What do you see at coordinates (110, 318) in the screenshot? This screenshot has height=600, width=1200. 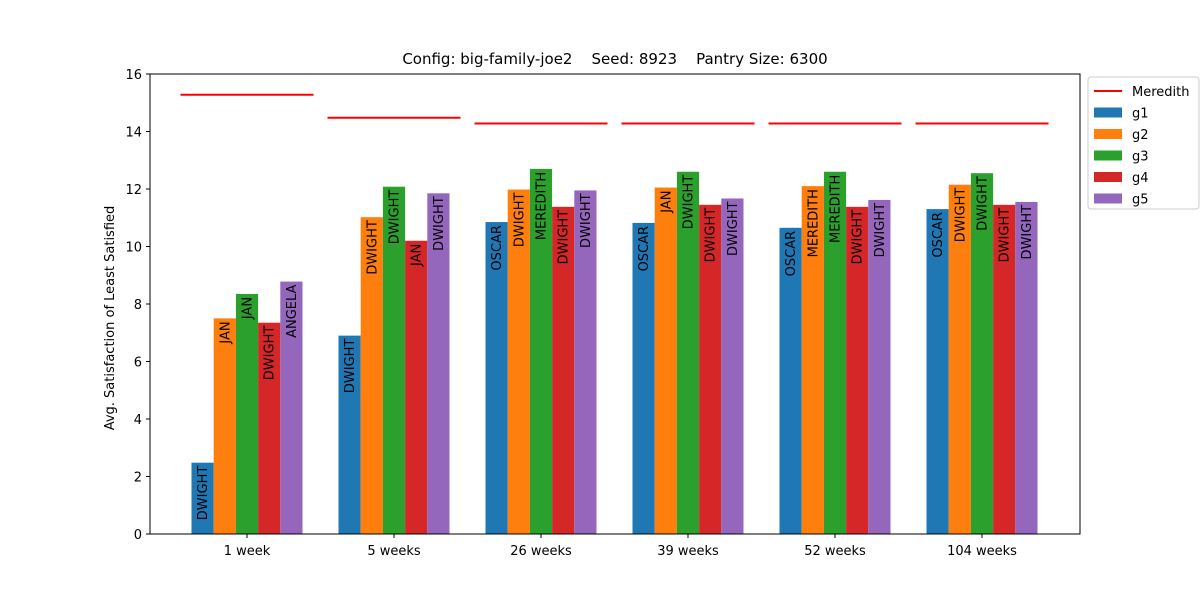 I see `y-axis-label: Avg. Satisfaction of Least Satisfied` at bounding box center [110, 318].